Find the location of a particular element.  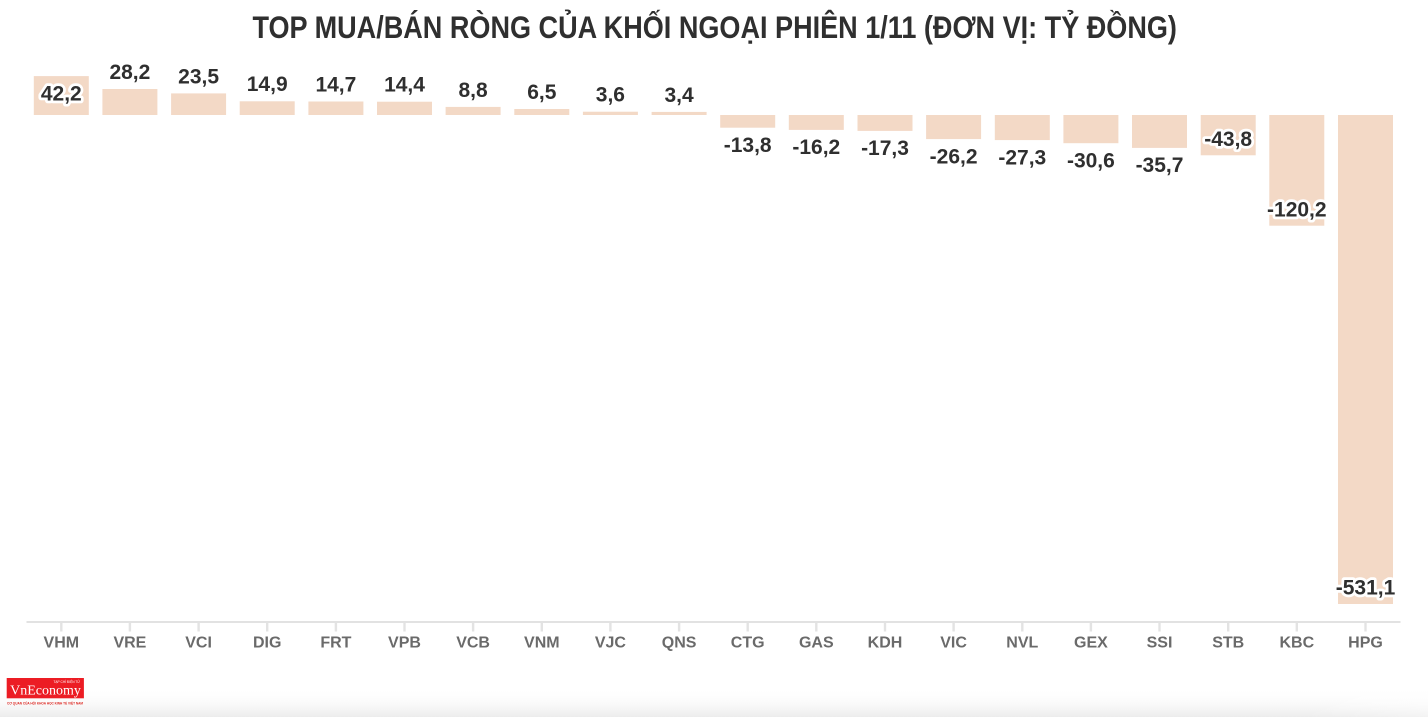

svg-text: HPG is located at coordinates (1365, 643).